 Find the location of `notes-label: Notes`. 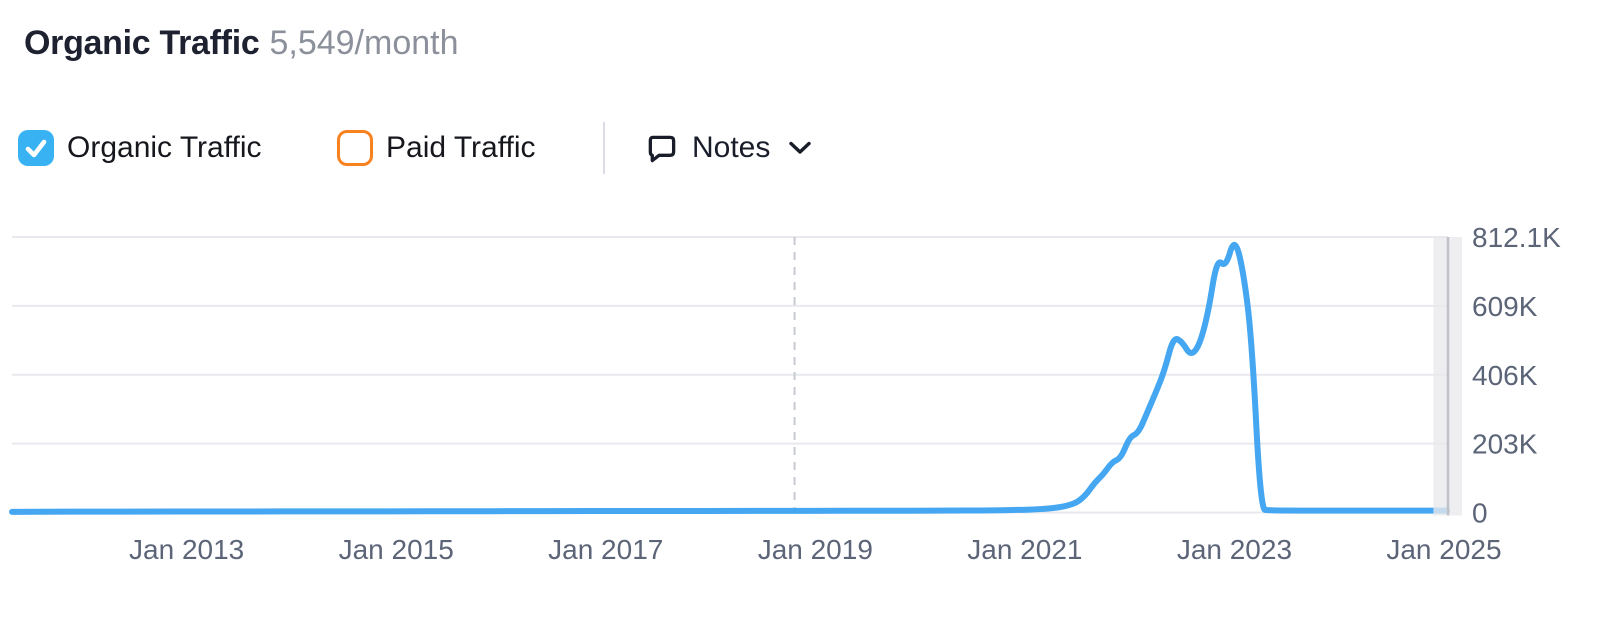

notes-label: Notes is located at coordinates (731, 147).